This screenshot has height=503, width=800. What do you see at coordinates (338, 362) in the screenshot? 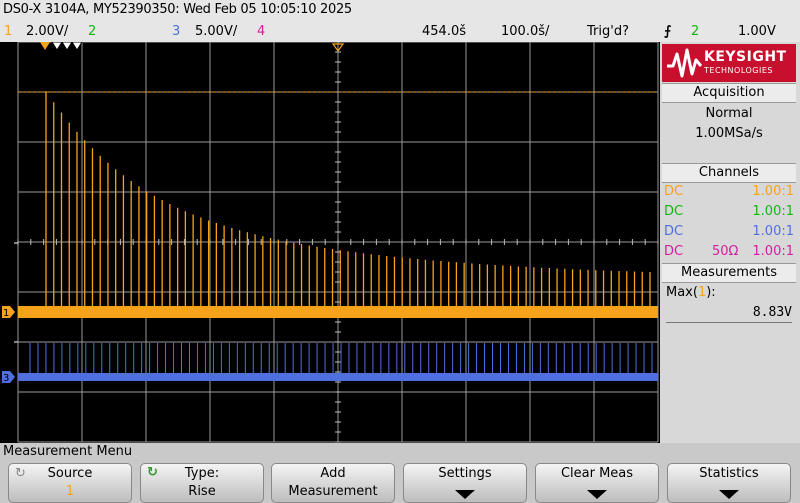
I see `ch3-waveform` at bounding box center [338, 362].